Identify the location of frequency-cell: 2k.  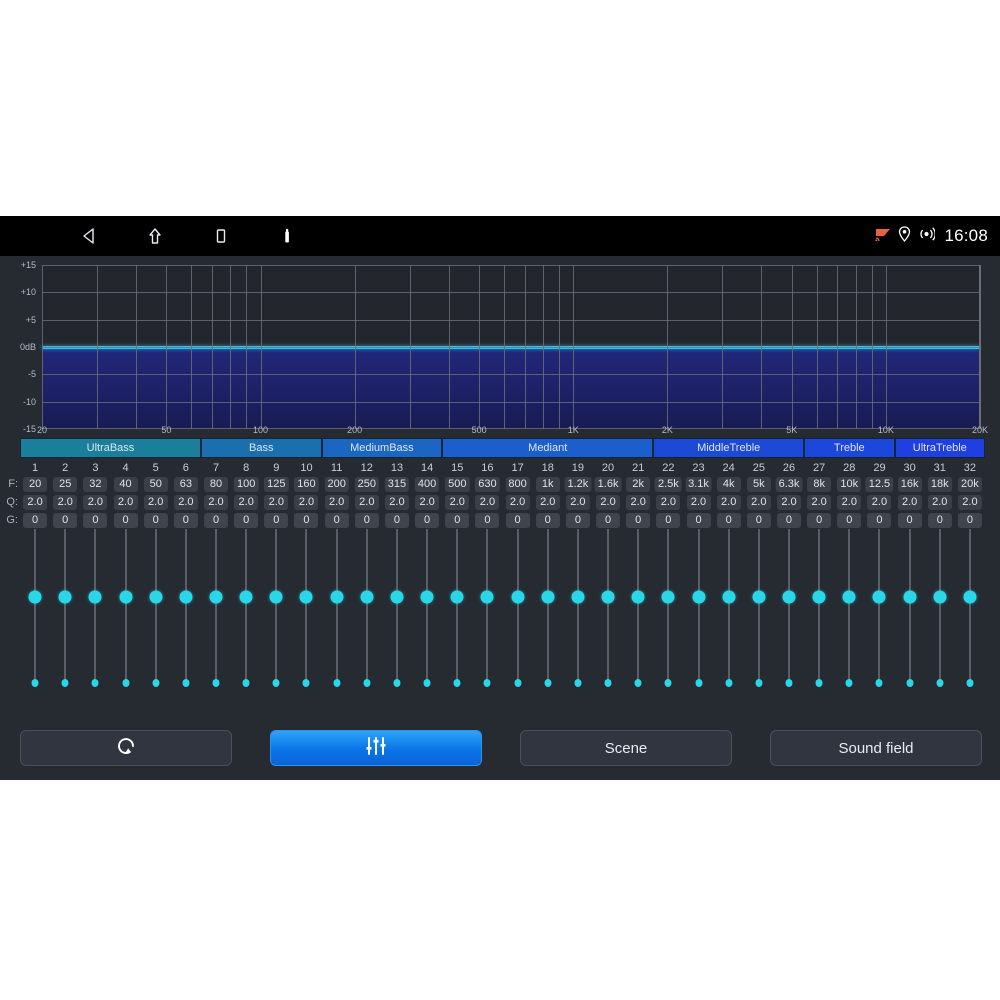
(638, 484).